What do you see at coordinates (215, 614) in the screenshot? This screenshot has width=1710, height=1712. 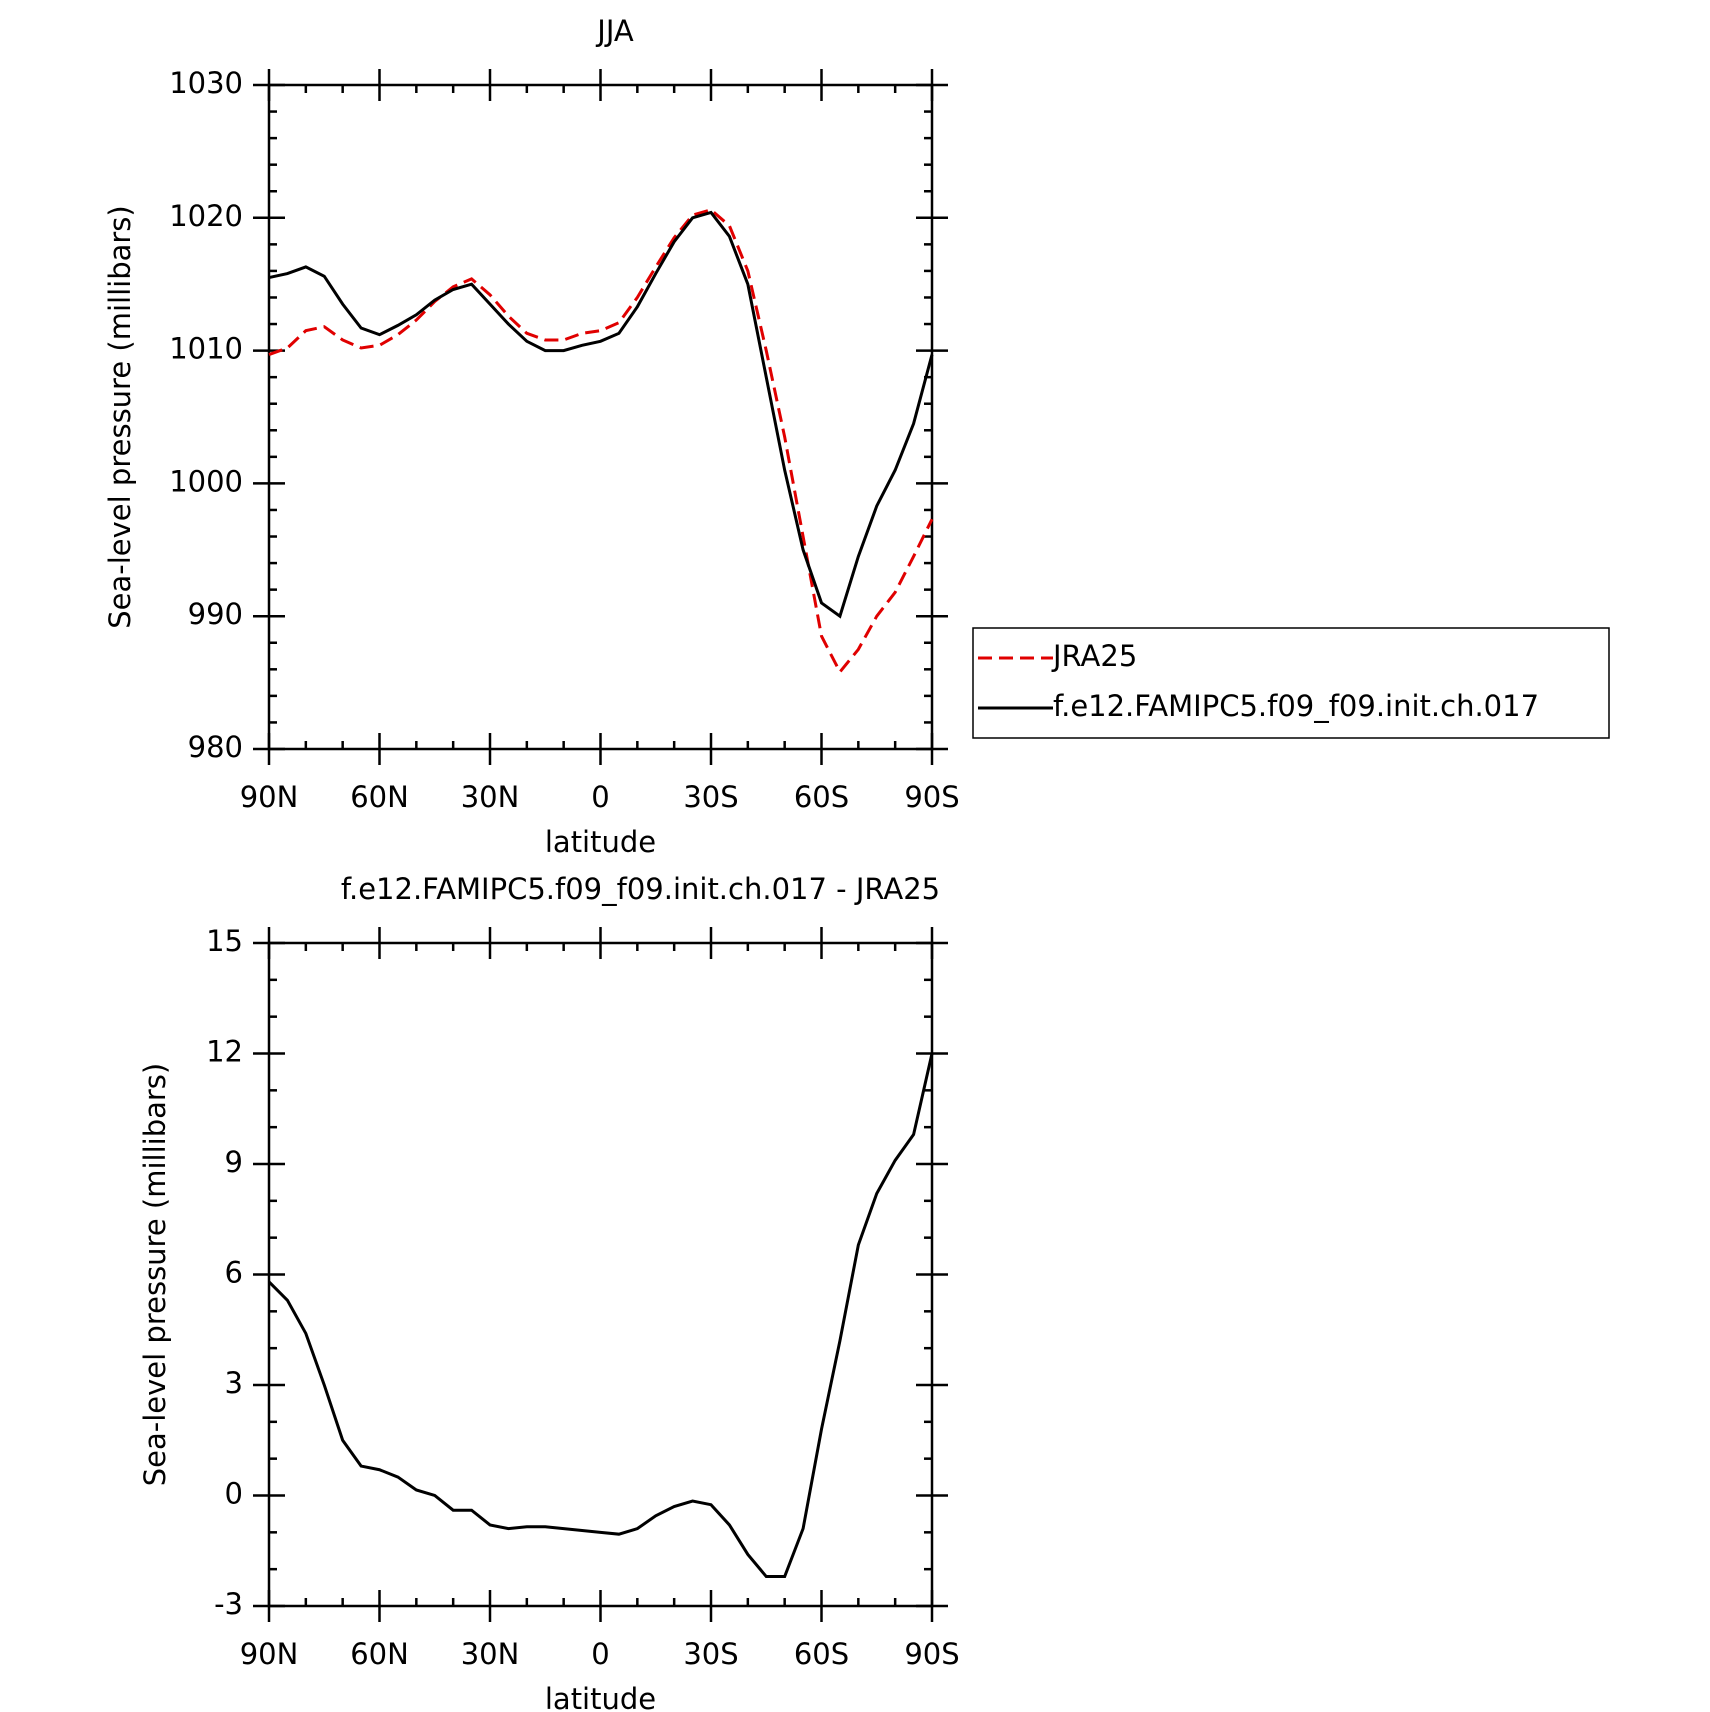 I see `y-tick-label: 990` at bounding box center [215, 614].